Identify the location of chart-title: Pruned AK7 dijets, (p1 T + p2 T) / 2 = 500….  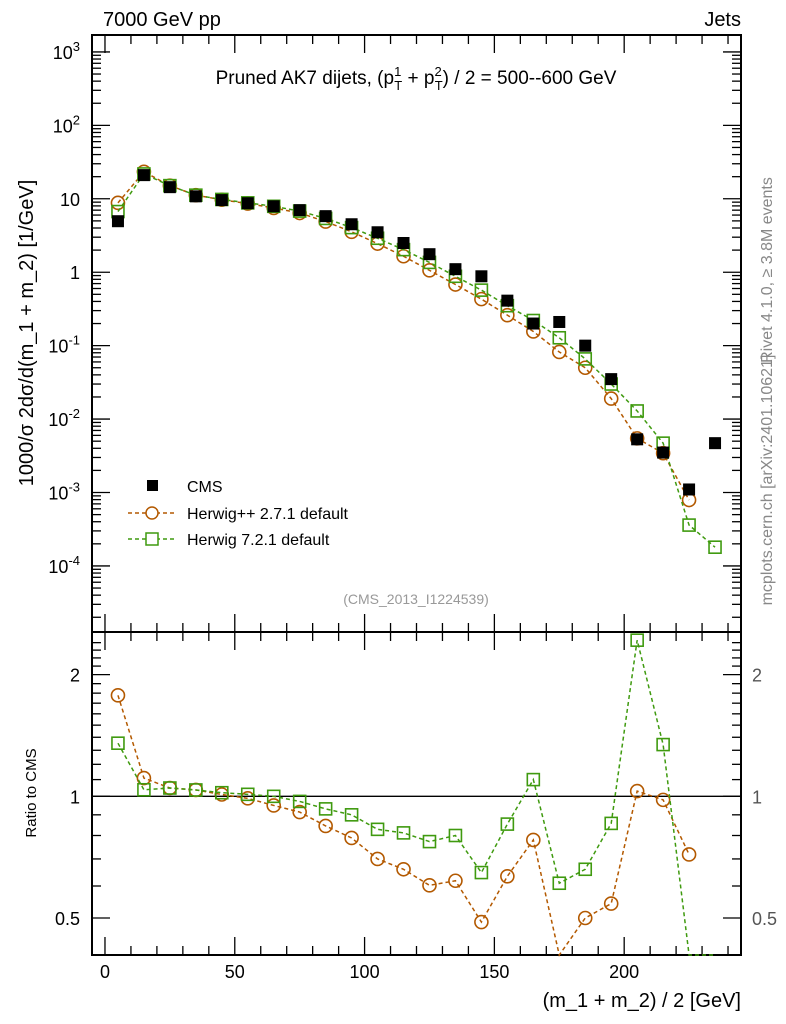
(416, 78).